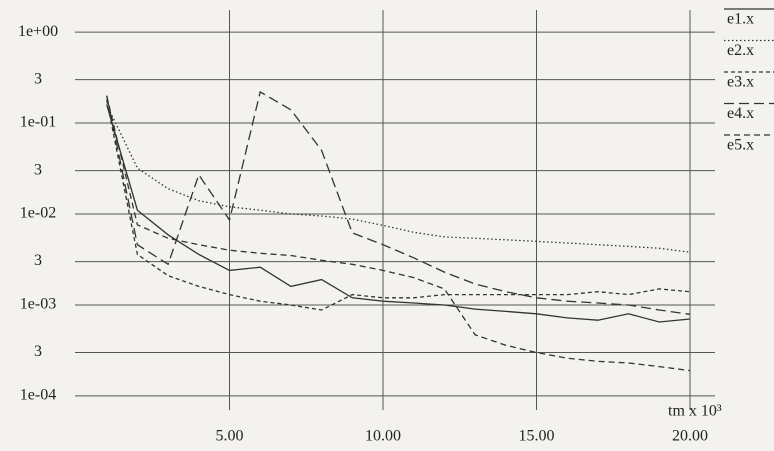 The height and width of the screenshot is (451, 774). What do you see at coordinates (740, 50) in the screenshot?
I see `legend-label: e2.x` at bounding box center [740, 50].